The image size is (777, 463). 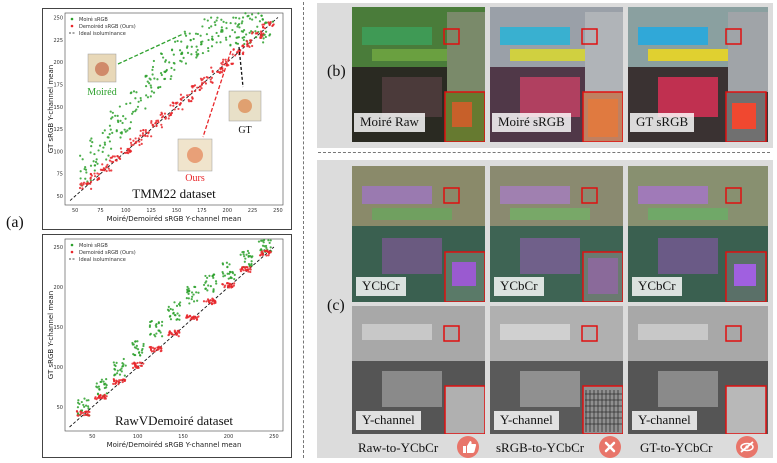 What do you see at coordinates (398, 447) in the screenshot?
I see `raw-to-ycbcr-label: Raw-to-YCbCr` at bounding box center [398, 447].